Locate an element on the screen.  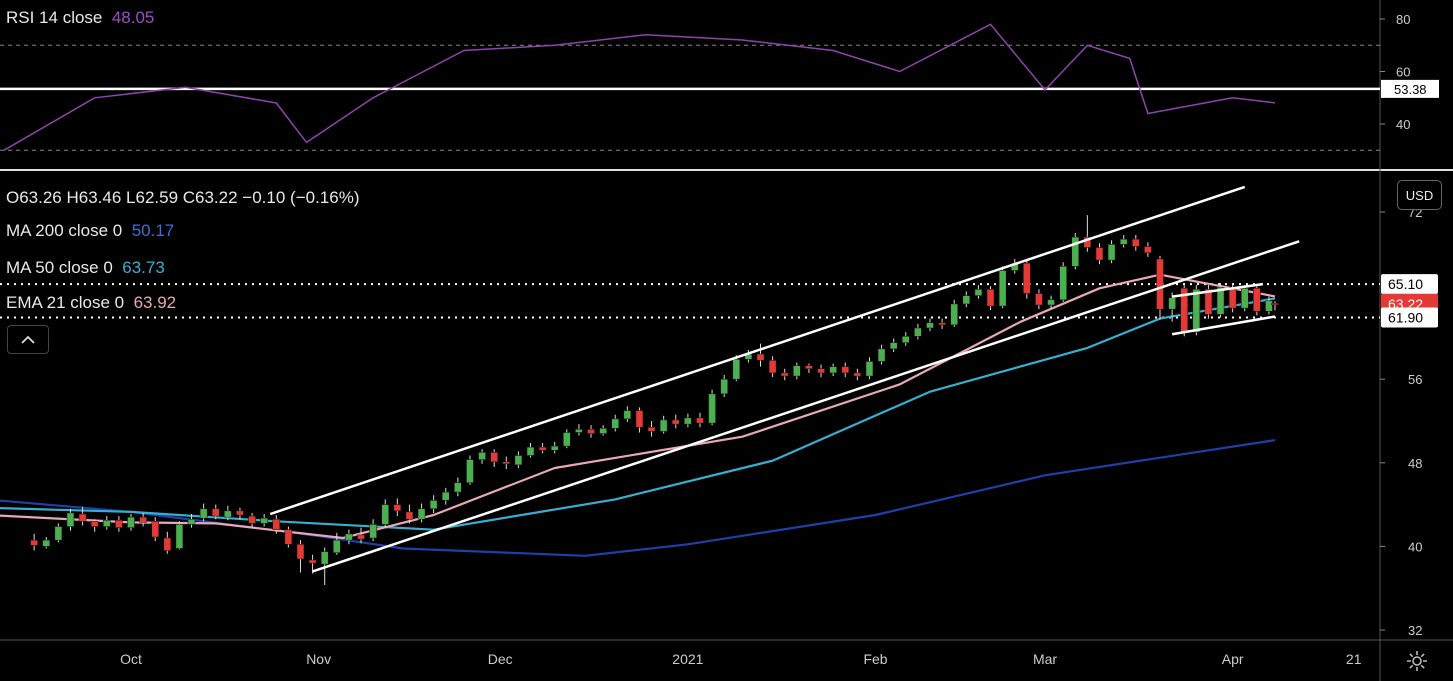
time-axis-label: Oct is located at coordinates (131, 659).